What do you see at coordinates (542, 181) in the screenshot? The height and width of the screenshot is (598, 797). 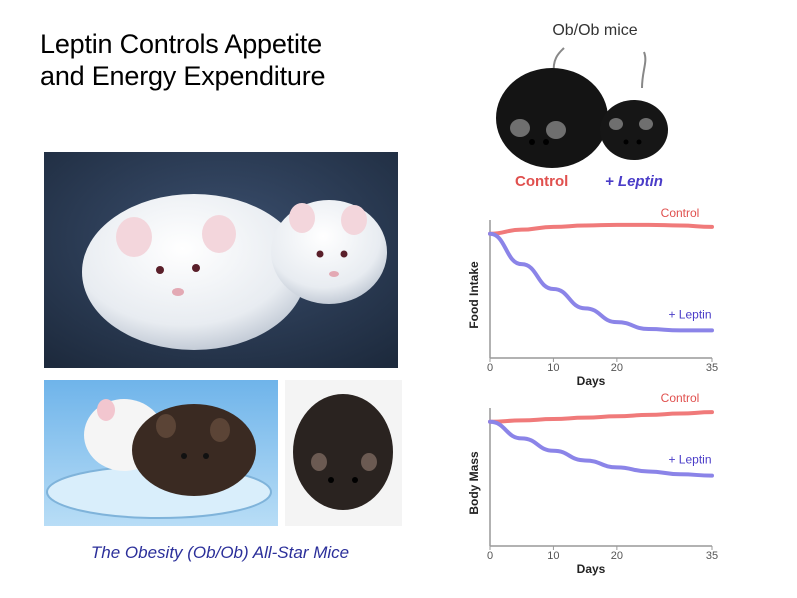 I see `control-mouse-label: Control` at bounding box center [542, 181].